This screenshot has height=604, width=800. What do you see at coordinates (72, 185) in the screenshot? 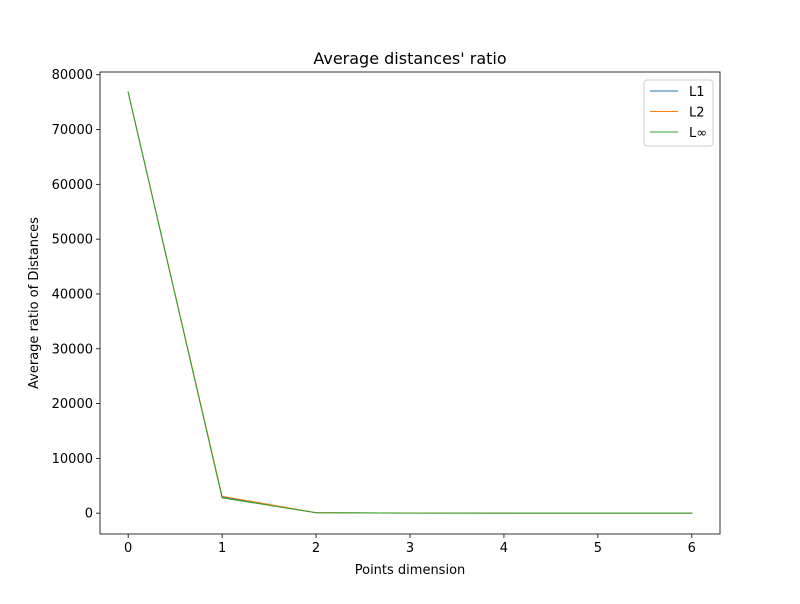
I see `y-tick-label: 60000` at bounding box center [72, 185].